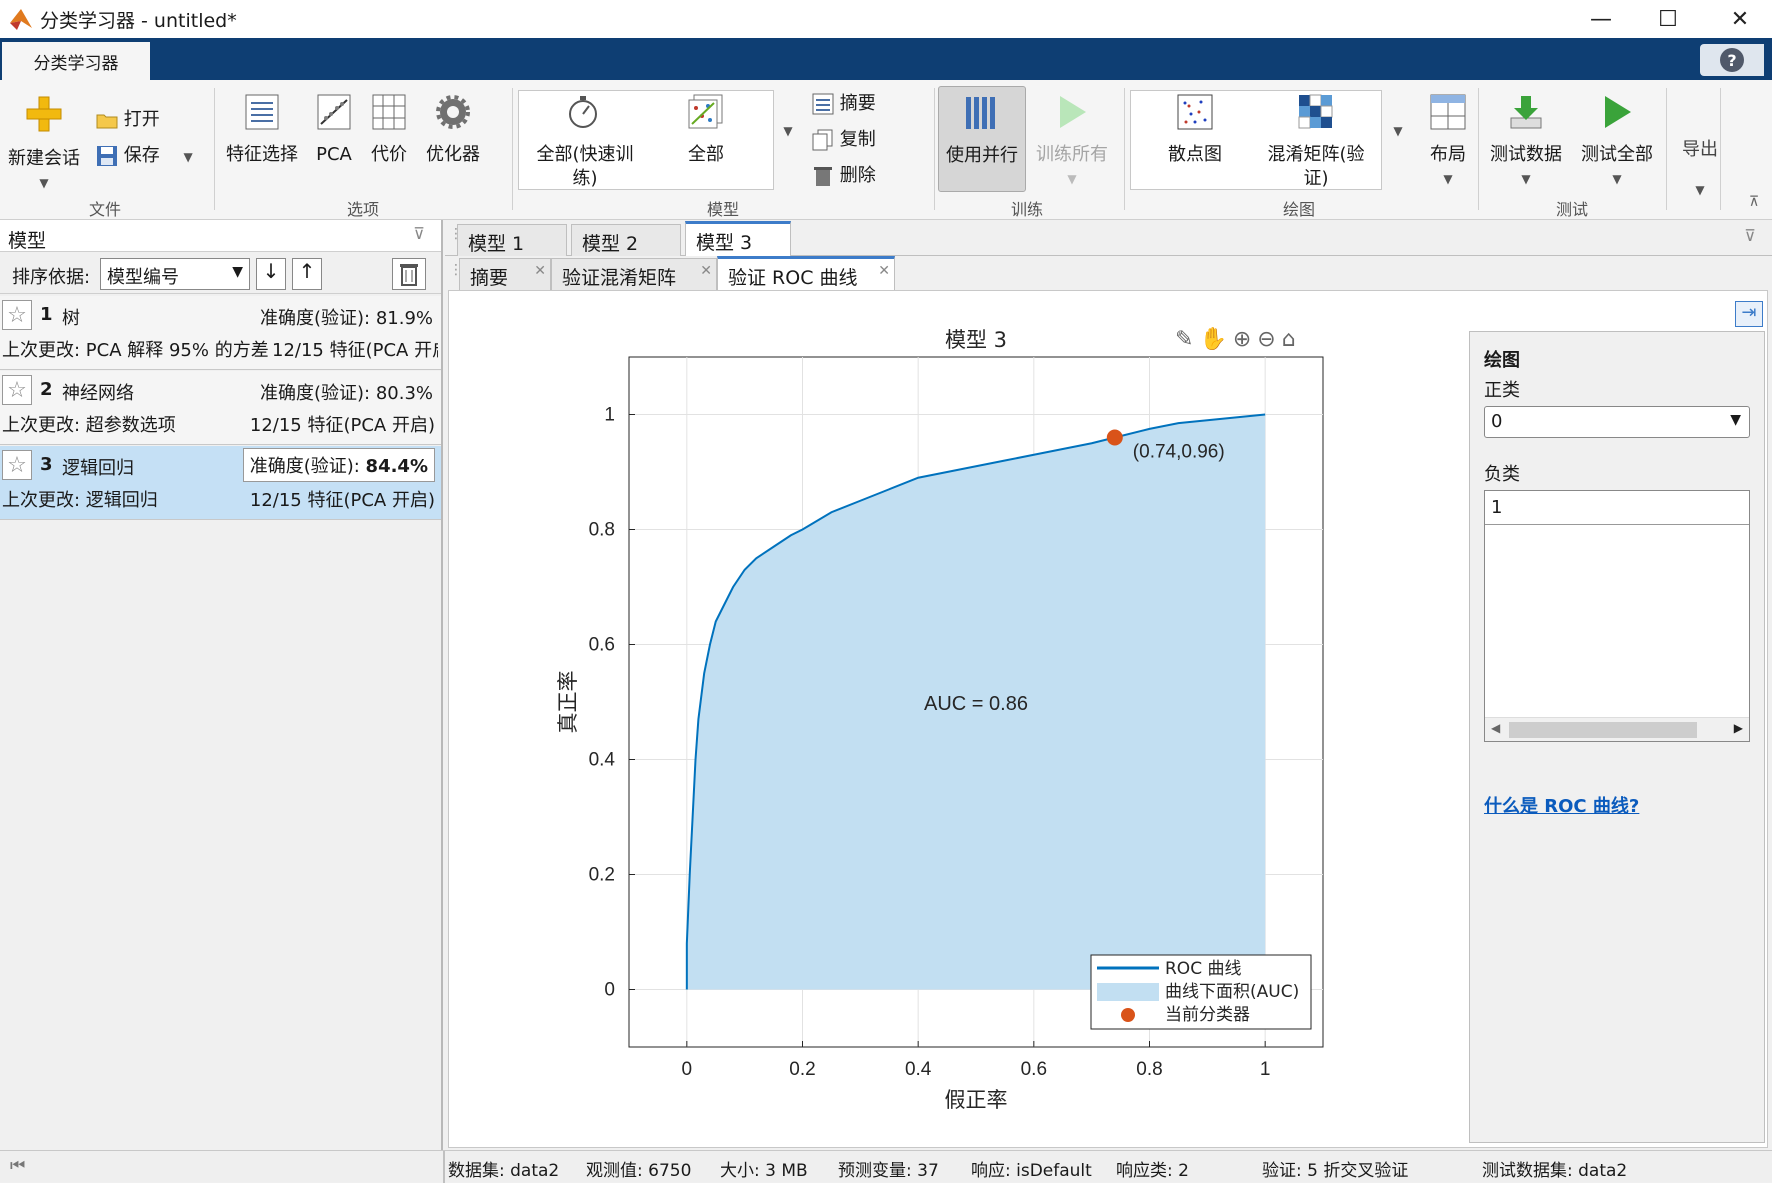 This screenshot has width=1772, height=1183. Describe the element at coordinates (1617, 616) in the screenshot. I see `negative-class-list: 1 ◀ ▶` at that location.